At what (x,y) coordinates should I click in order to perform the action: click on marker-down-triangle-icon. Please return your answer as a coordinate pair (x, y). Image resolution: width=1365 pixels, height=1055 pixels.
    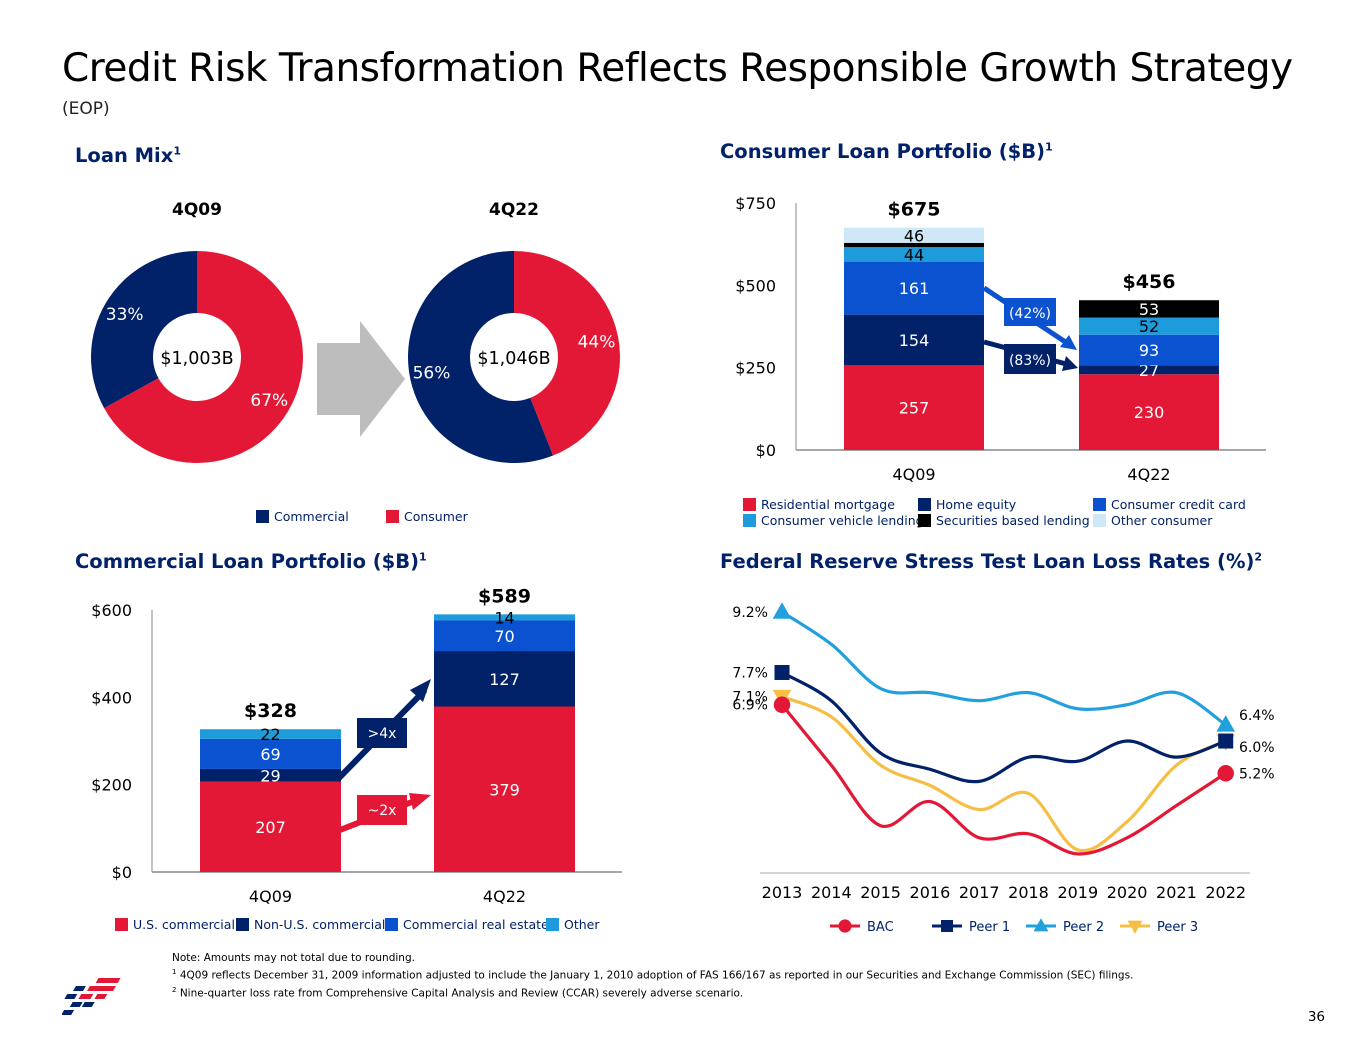
    Looking at the image, I should click on (1135, 927).